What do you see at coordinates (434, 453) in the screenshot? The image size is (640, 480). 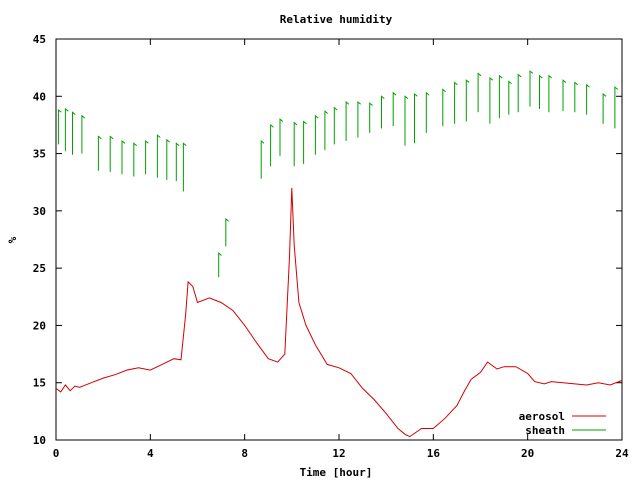 I see `x-tick-label: 16` at bounding box center [434, 453].